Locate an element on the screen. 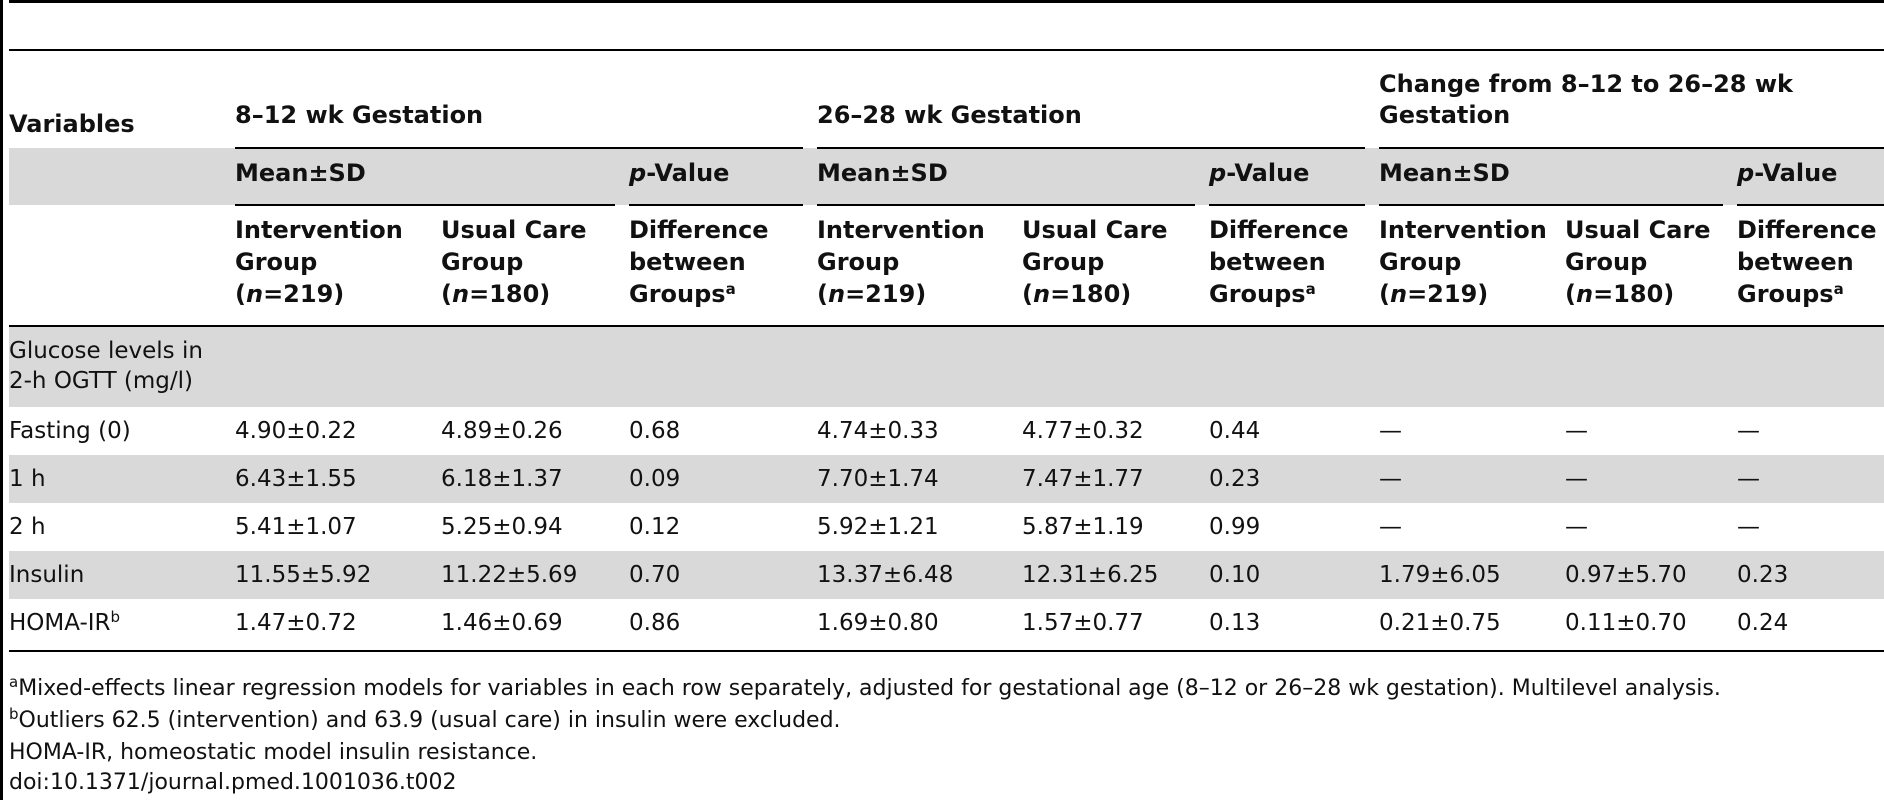 The image size is (1884, 800). table-cell: 6.18±1.37 is located at coordinates (502, 479).